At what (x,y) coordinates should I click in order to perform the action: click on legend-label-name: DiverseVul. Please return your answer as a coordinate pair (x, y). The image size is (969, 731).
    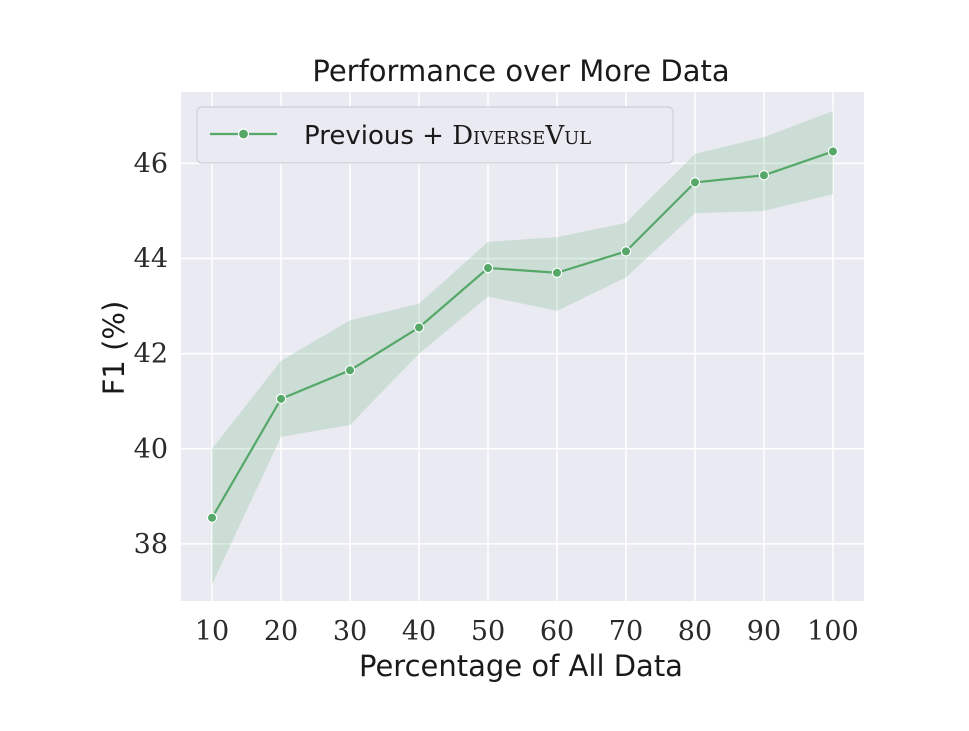
    Looking at the image, I should click on (521, 136).